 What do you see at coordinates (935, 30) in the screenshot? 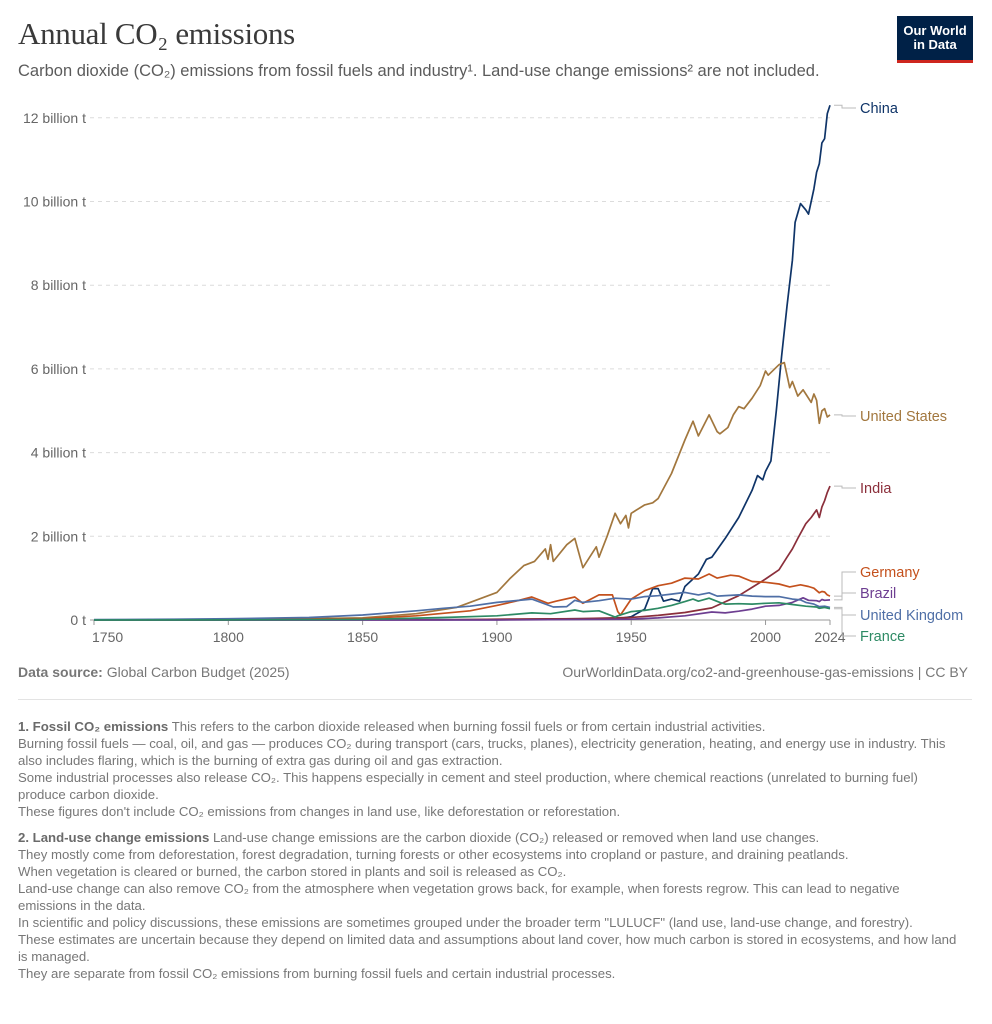
I see `logo-line-1: Our World` at bounding box center [935, 30].